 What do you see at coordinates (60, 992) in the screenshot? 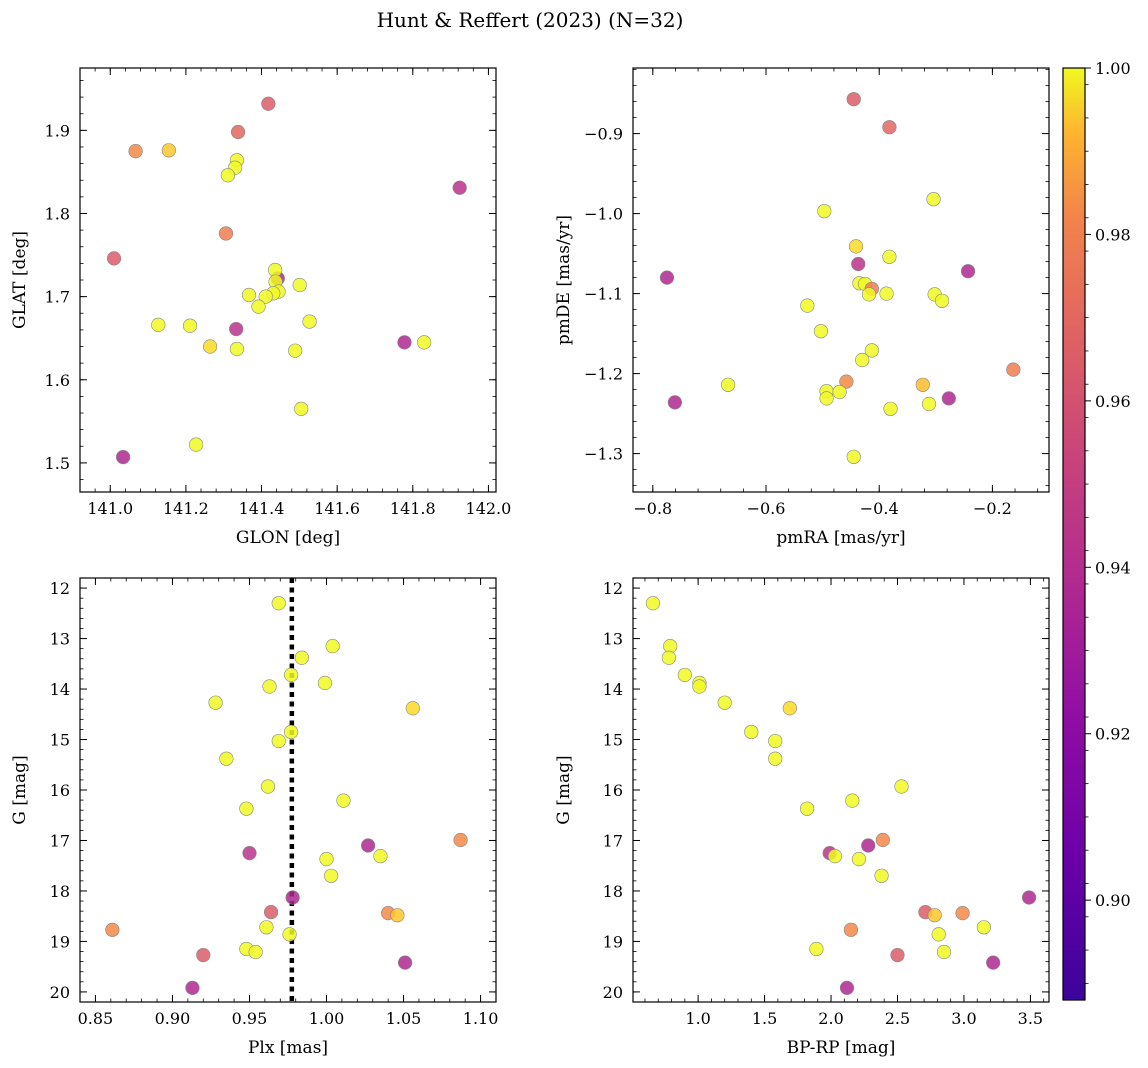
I see `y-tick-label: 20` at bounding box center [60, 992].